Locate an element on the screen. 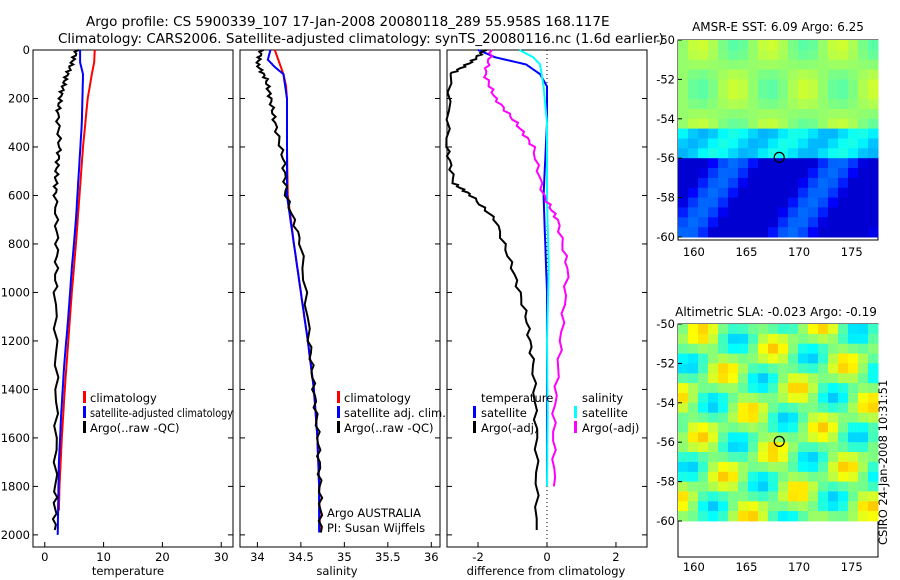  salinity-xlabel: salinity is located at coordinates (336, 571).